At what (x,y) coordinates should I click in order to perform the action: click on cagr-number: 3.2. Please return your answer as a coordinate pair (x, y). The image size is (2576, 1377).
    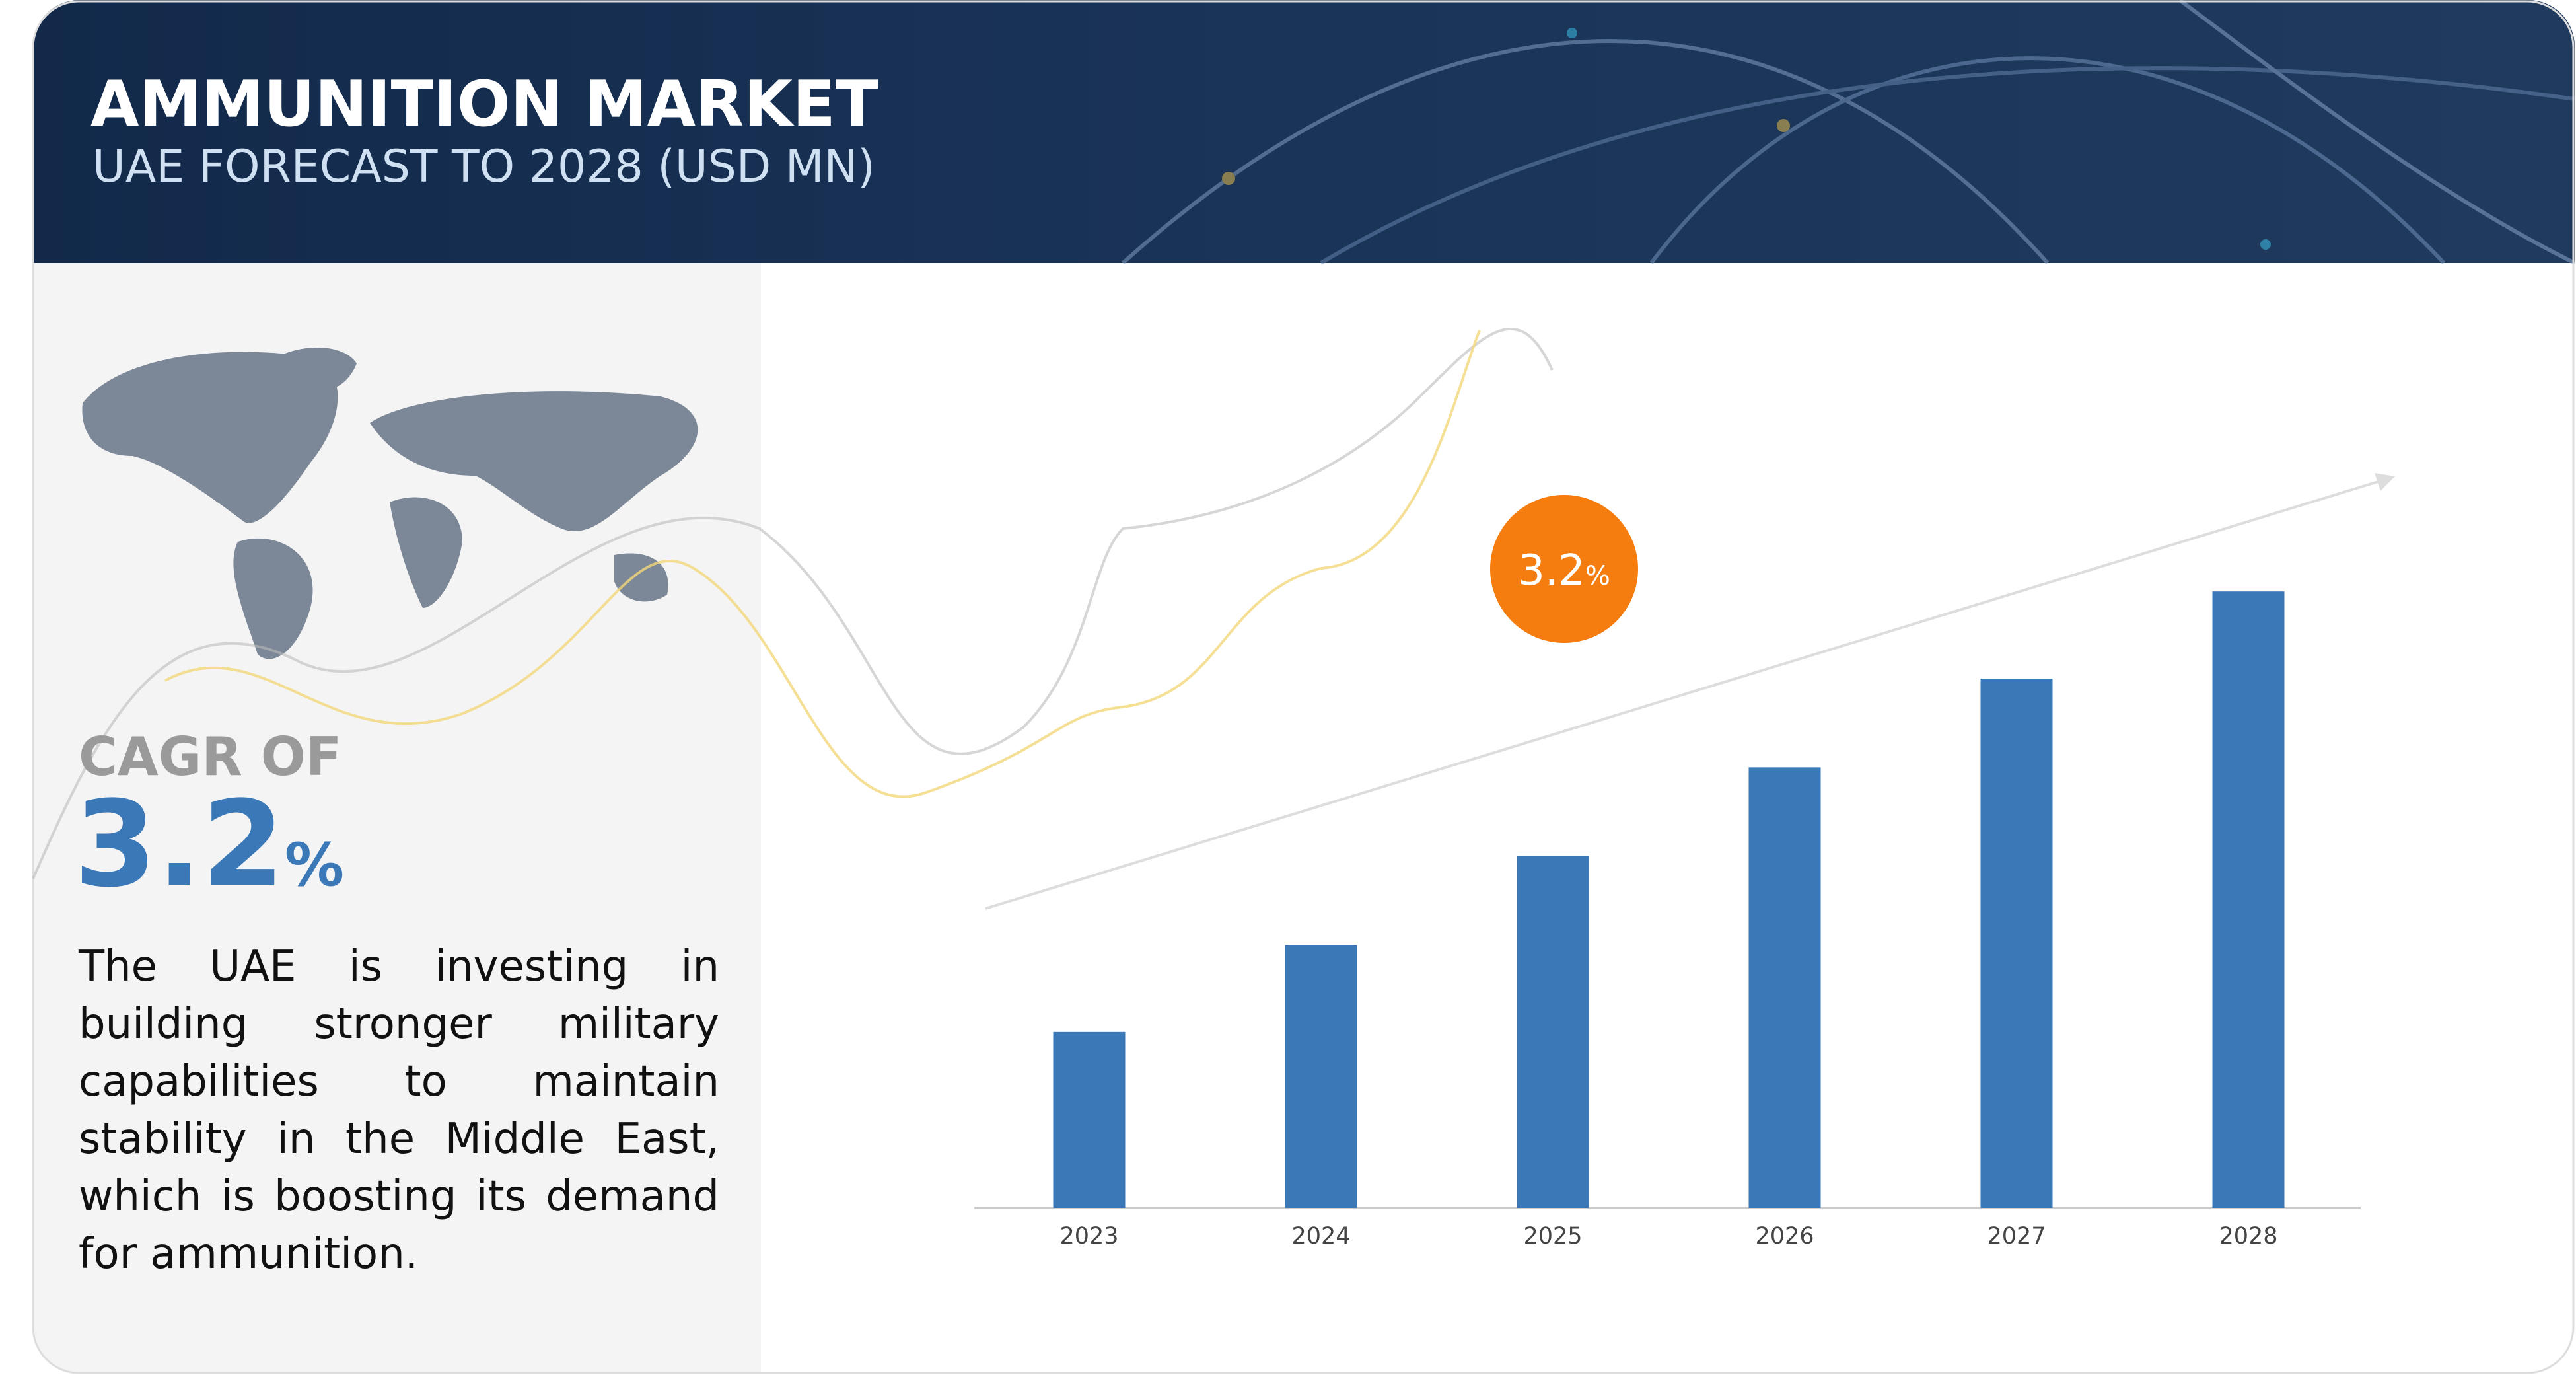
    Looking at the image, I should click on (179, 845).